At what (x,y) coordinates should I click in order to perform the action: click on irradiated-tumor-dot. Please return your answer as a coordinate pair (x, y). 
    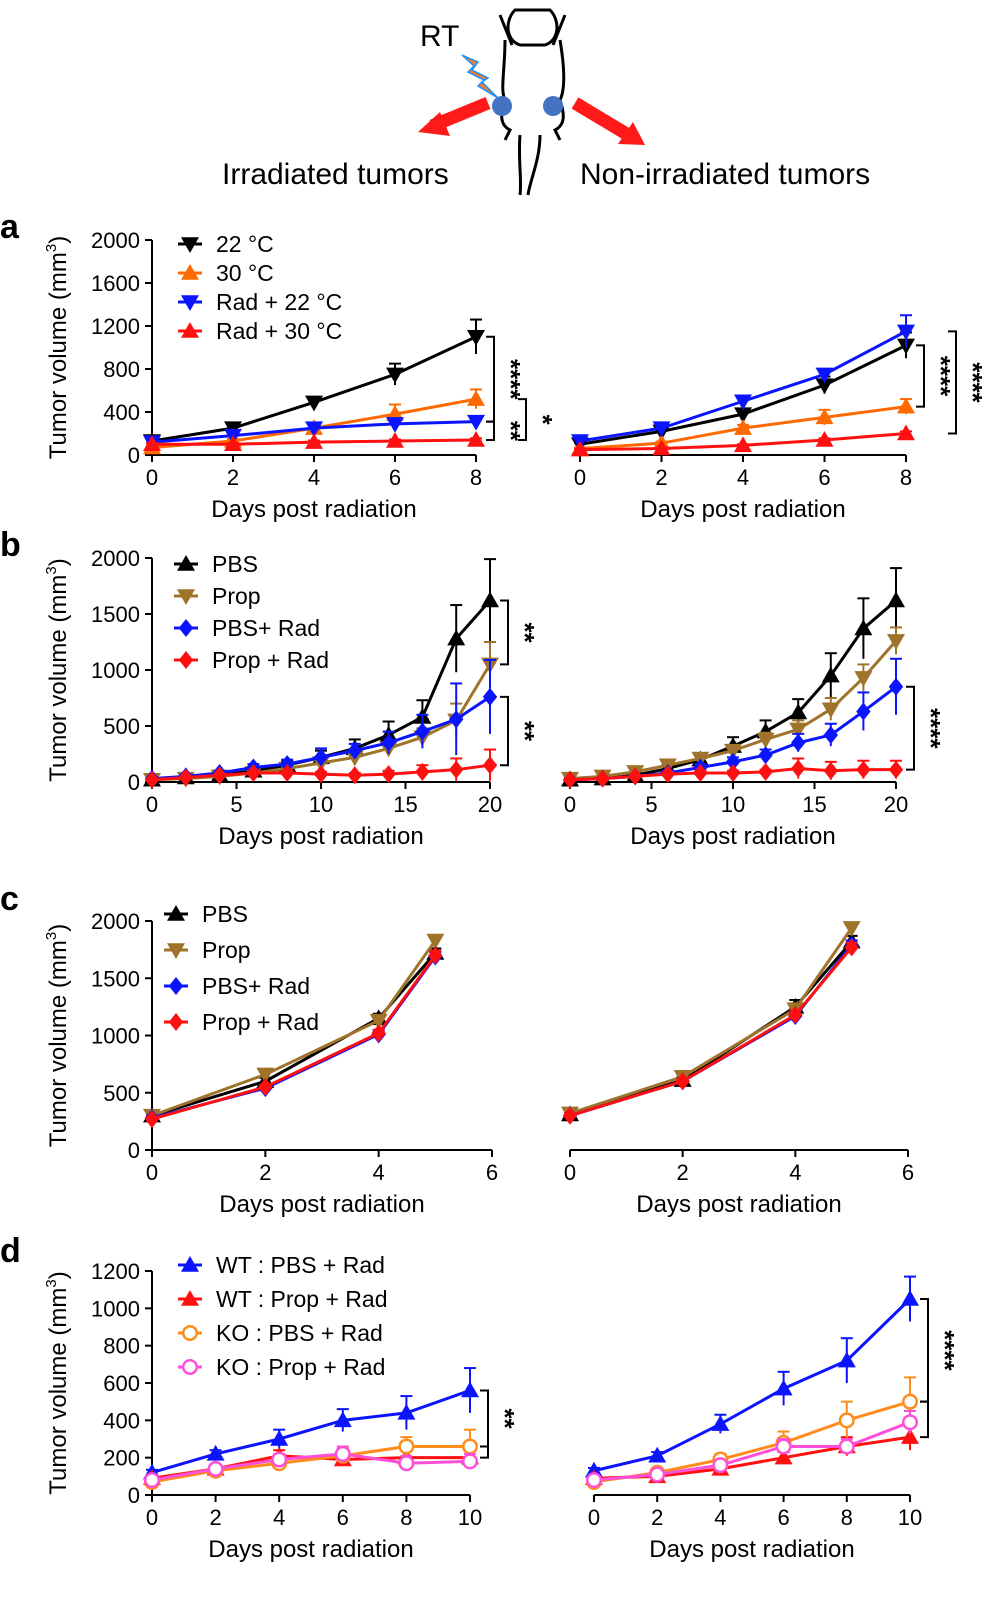
    Looking at the image, I should click on (502, 106).